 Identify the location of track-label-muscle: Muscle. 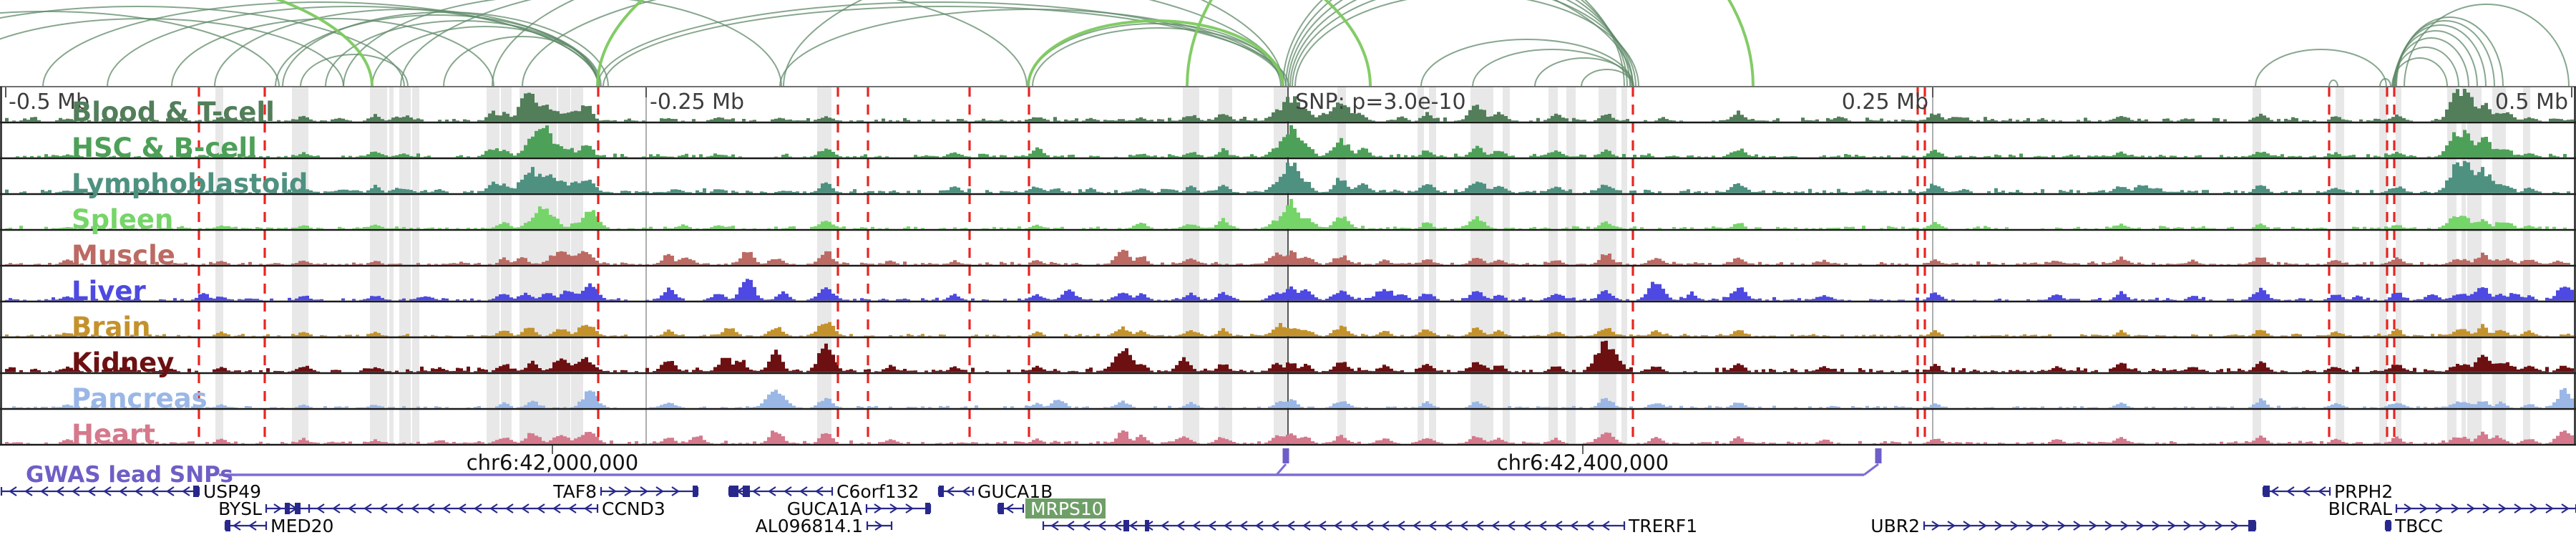
(123, 255).